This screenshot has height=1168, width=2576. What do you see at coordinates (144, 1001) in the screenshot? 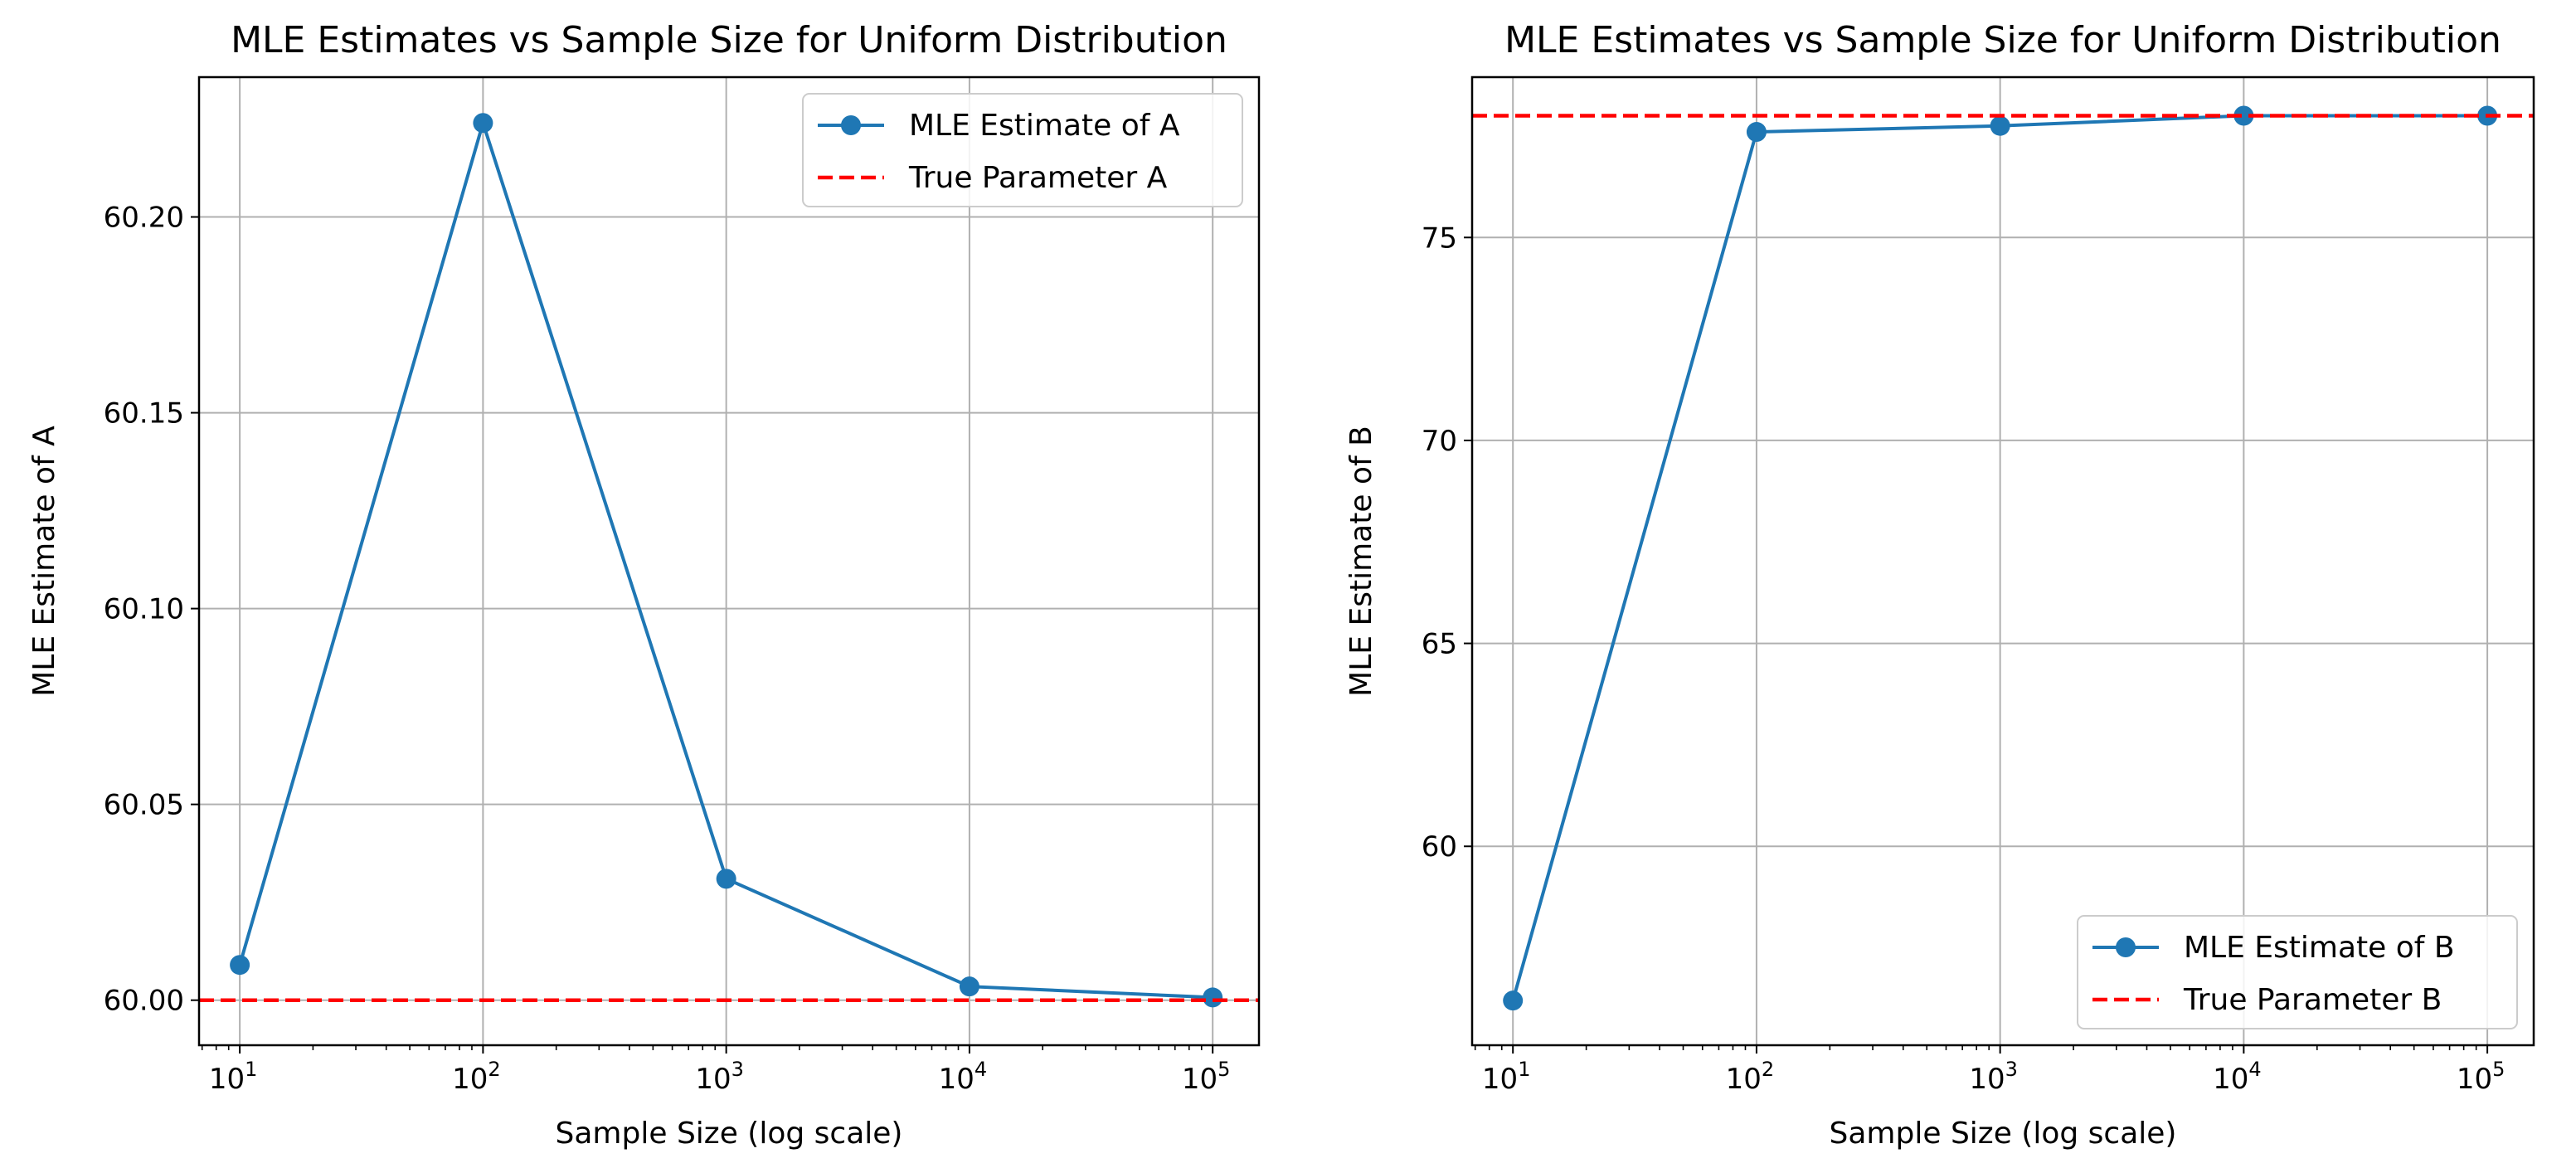
I see `y-tick-label: 60.00` at bounding box center [144, 1001].